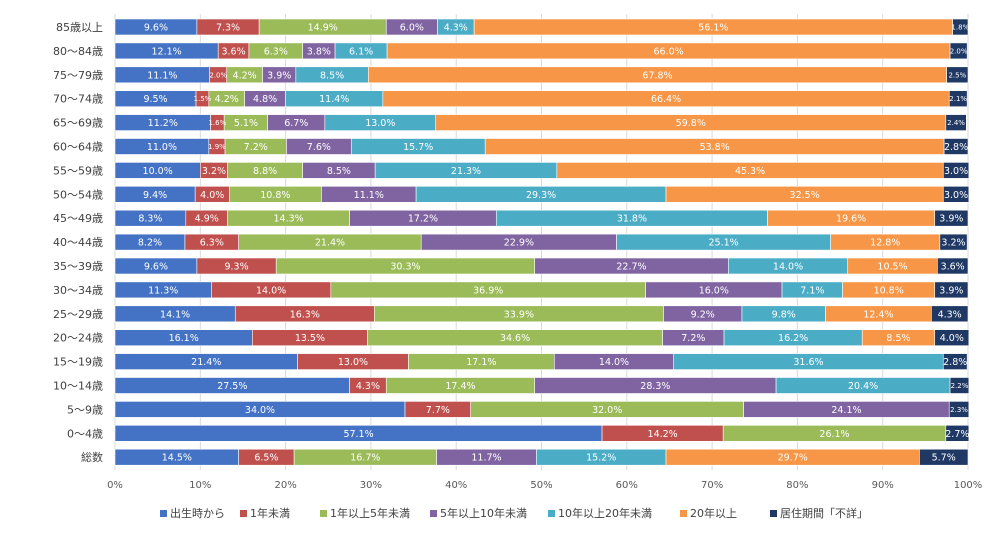 The width and height of the screenshot is (996, 537). What do you see at coordinates (878, 314) in the screenshot?
I see `data-label: 12.4%` at bounding box center [878, 314].